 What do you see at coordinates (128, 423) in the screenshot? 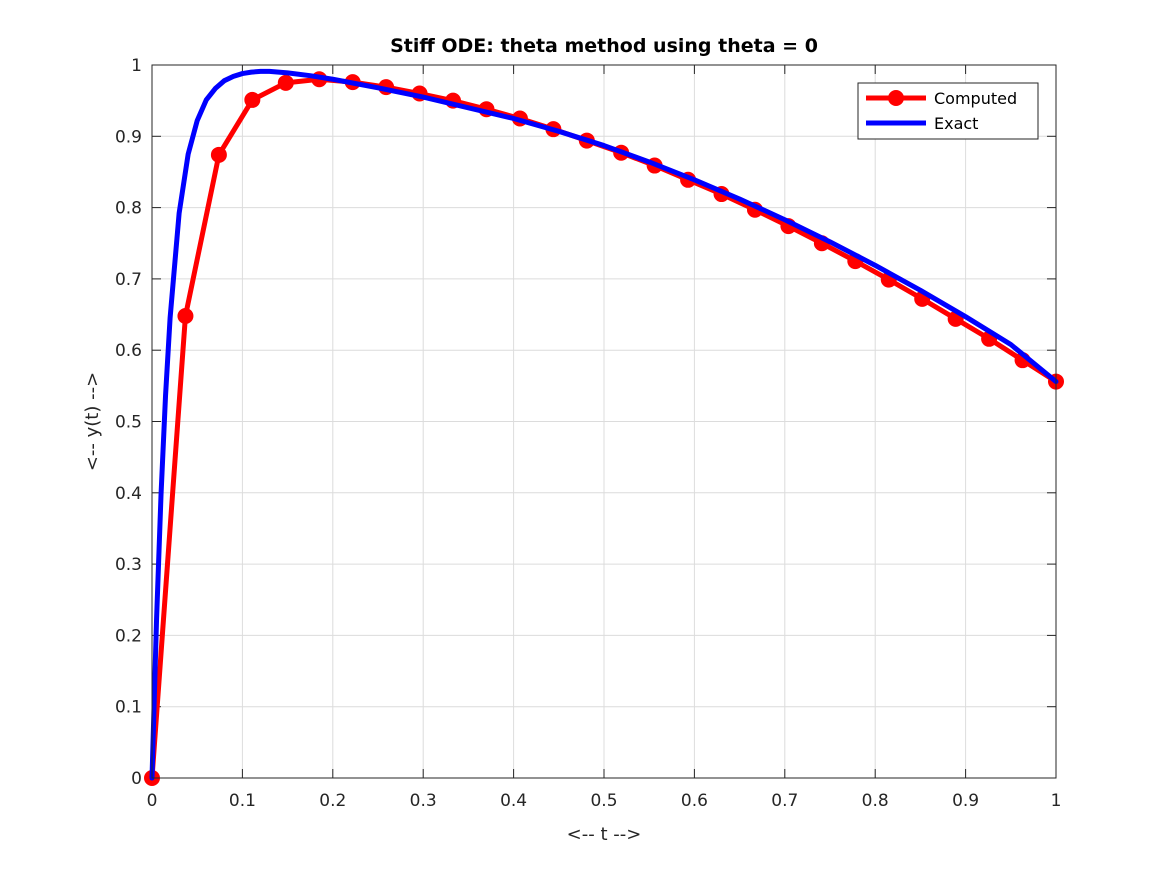
I see `y-tick-label: 0.5` at bounding box center [128, 423].